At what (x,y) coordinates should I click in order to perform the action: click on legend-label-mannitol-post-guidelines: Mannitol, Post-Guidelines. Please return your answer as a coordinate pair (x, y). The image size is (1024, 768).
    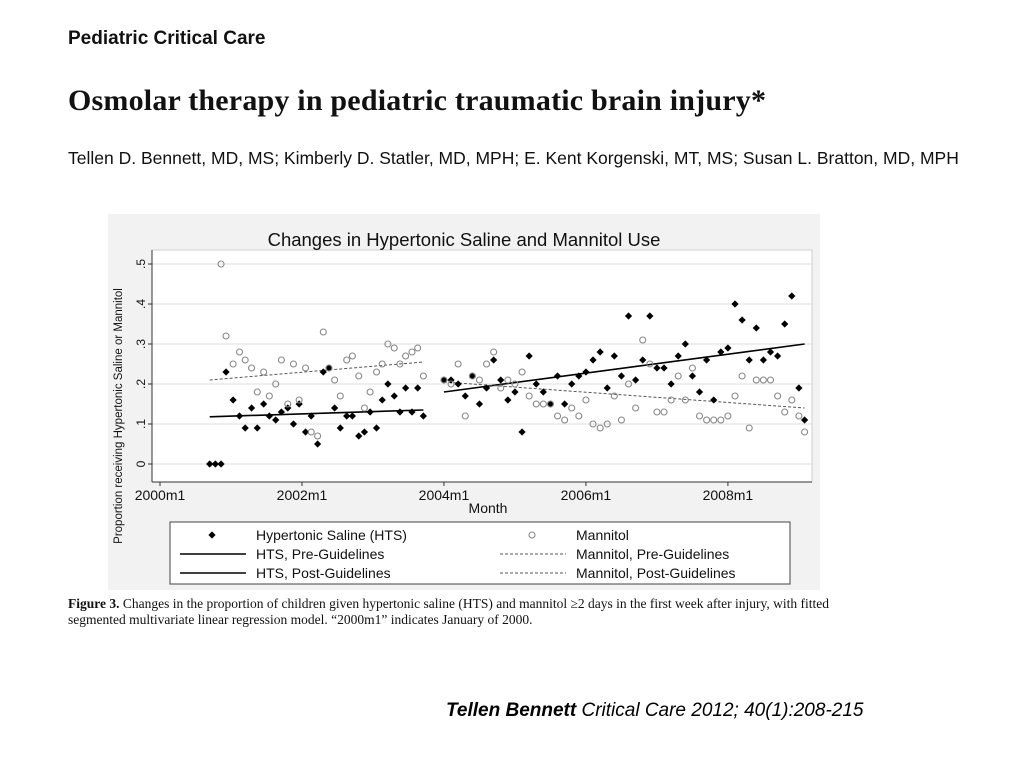
    Looking at the image, I should click on (656, 573).